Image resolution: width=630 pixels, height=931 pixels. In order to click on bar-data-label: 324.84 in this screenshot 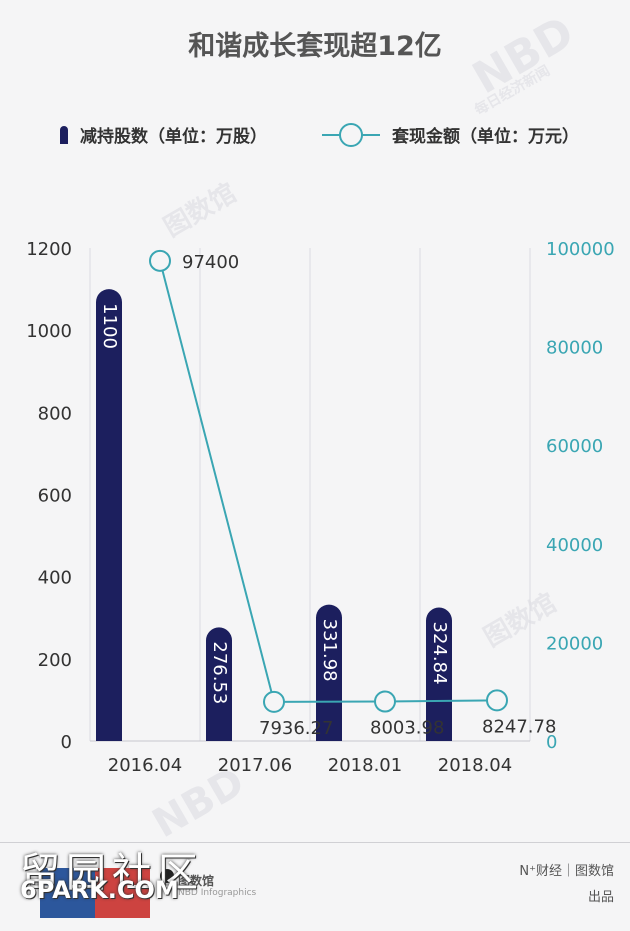, I will do `click(439, 653)`.